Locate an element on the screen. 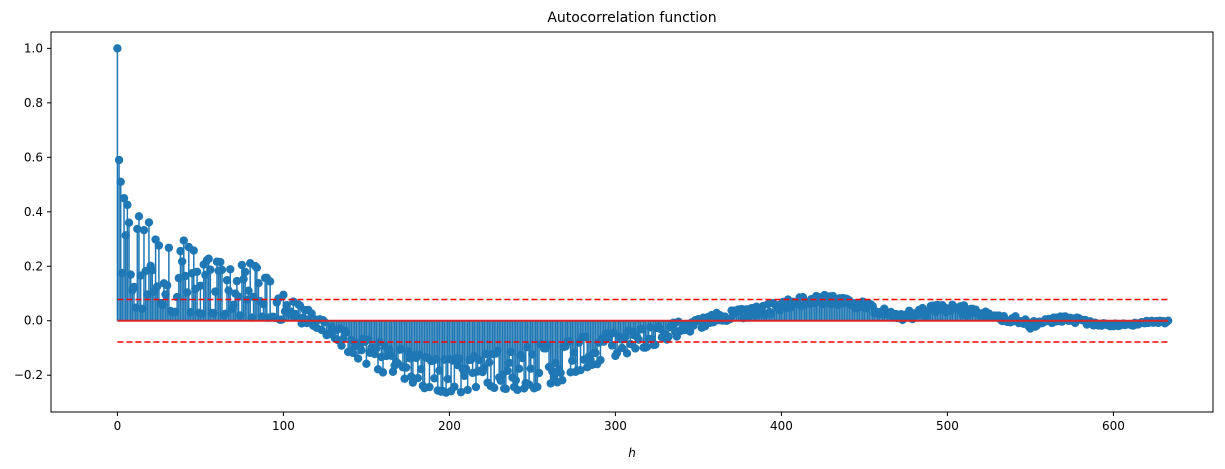 Image resolution: width=1225 pixels, height=469 pixels. x-tick-label: 100 is located at coordinates (283, 426).